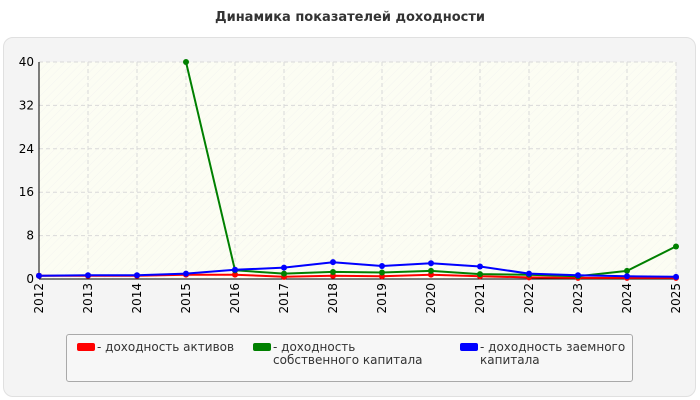  Describe the element at coordinates (39, 298) in the screenshot. I see `x-tick-label: 2012` at that location.